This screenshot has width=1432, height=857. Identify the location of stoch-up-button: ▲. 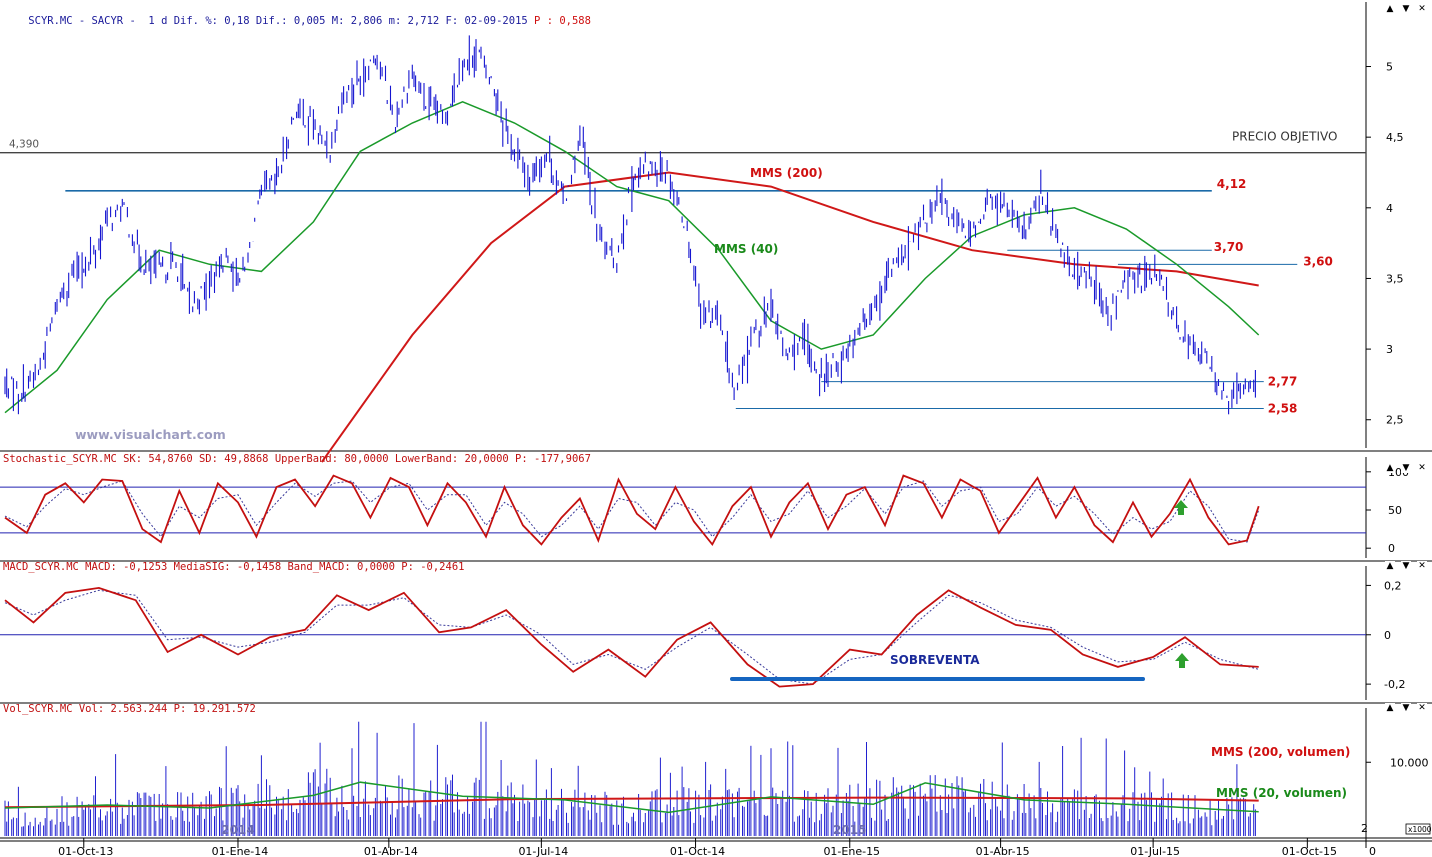
(1390, 468).